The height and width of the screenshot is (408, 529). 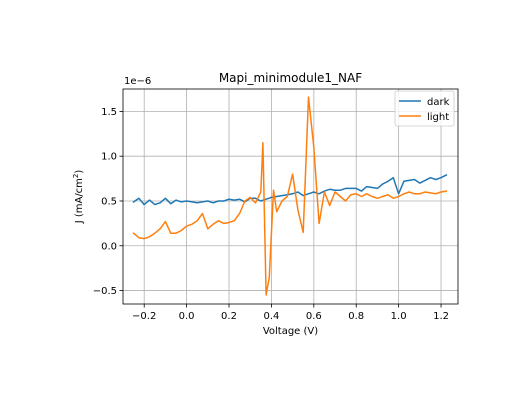 I want to click on y-tick-label: 0.0, so click(x=109, y=246).